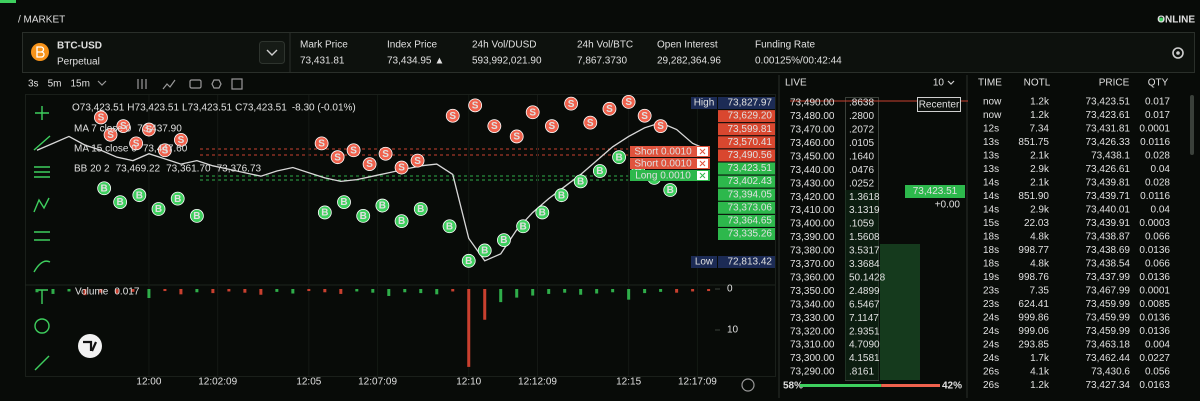 The width and height of the screenshot is (1200, 401). Describe the element at coordinates (812, 304) in the screenshot. I see `orderbook-price: 73,340.00` at that location.